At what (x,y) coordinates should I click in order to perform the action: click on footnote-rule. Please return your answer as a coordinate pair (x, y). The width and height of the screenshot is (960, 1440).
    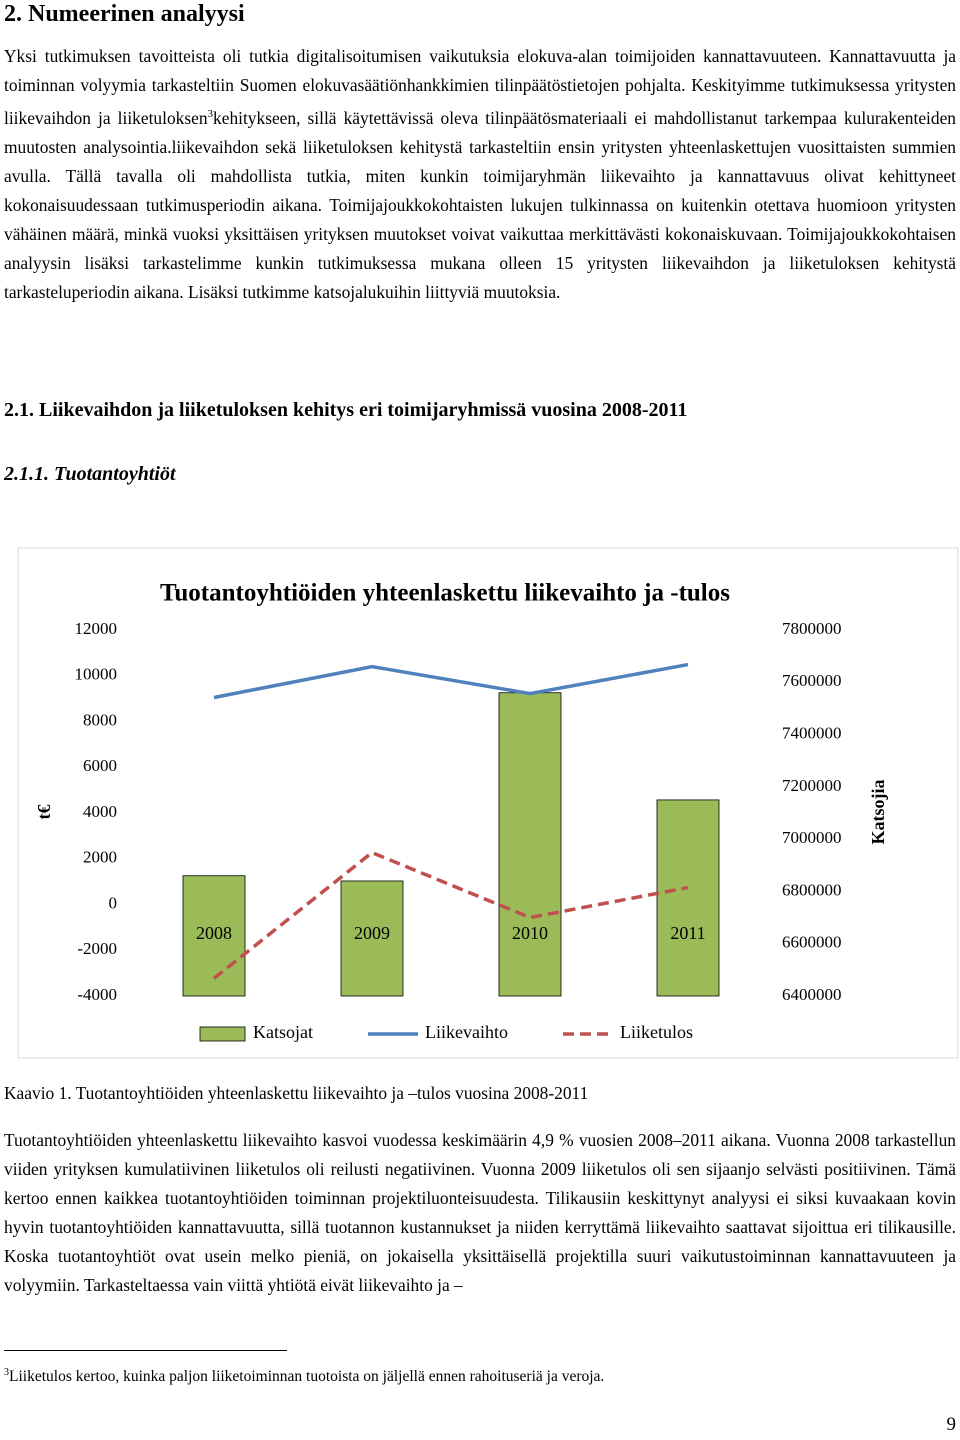
    Looking at the image, I should click on (145, 1350).